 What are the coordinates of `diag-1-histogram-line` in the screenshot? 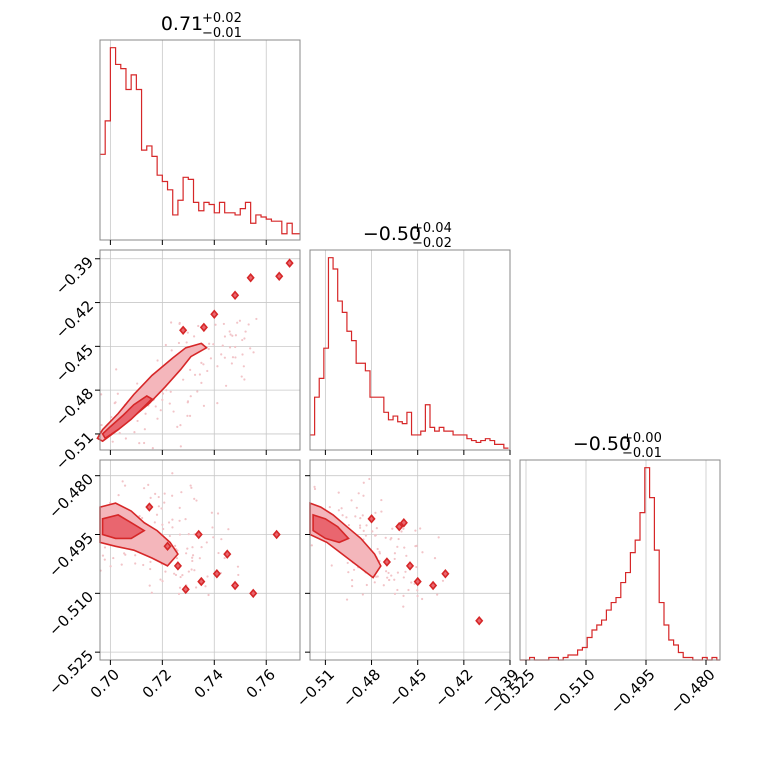 It's located at (409, 353).